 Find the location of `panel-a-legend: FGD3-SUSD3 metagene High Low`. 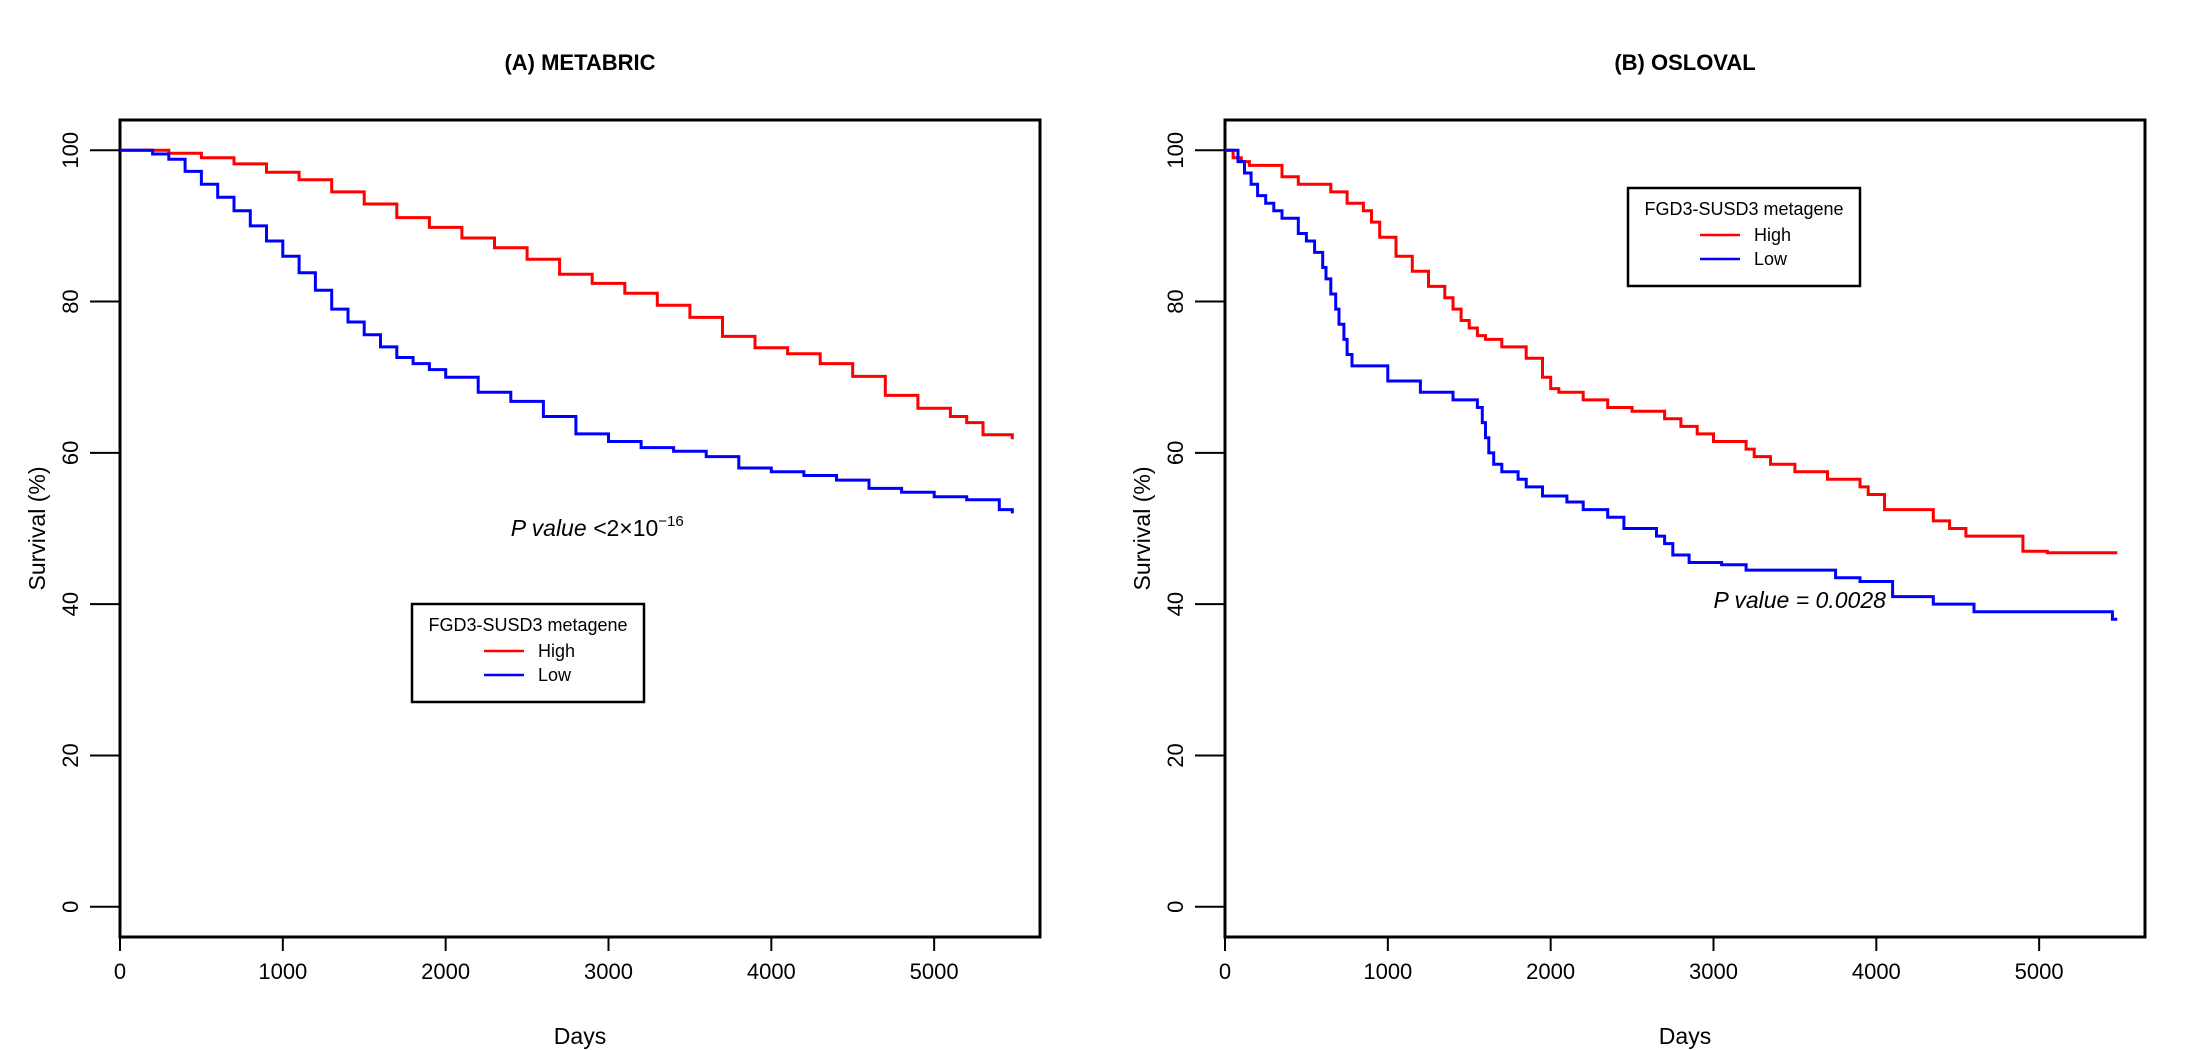

panel-a-legend: FGD3-SUSD3 metagene High Low is located at coordinates (528, 653).